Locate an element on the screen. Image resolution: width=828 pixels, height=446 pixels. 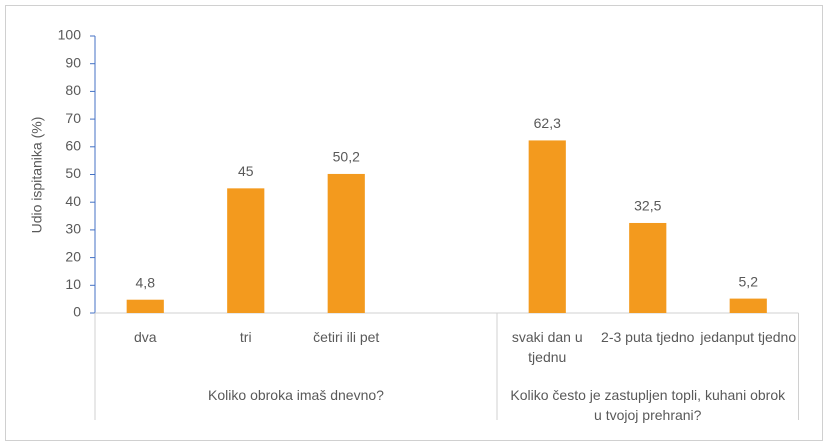
y-tick-label: 50 is located at coordinates (73, 173).